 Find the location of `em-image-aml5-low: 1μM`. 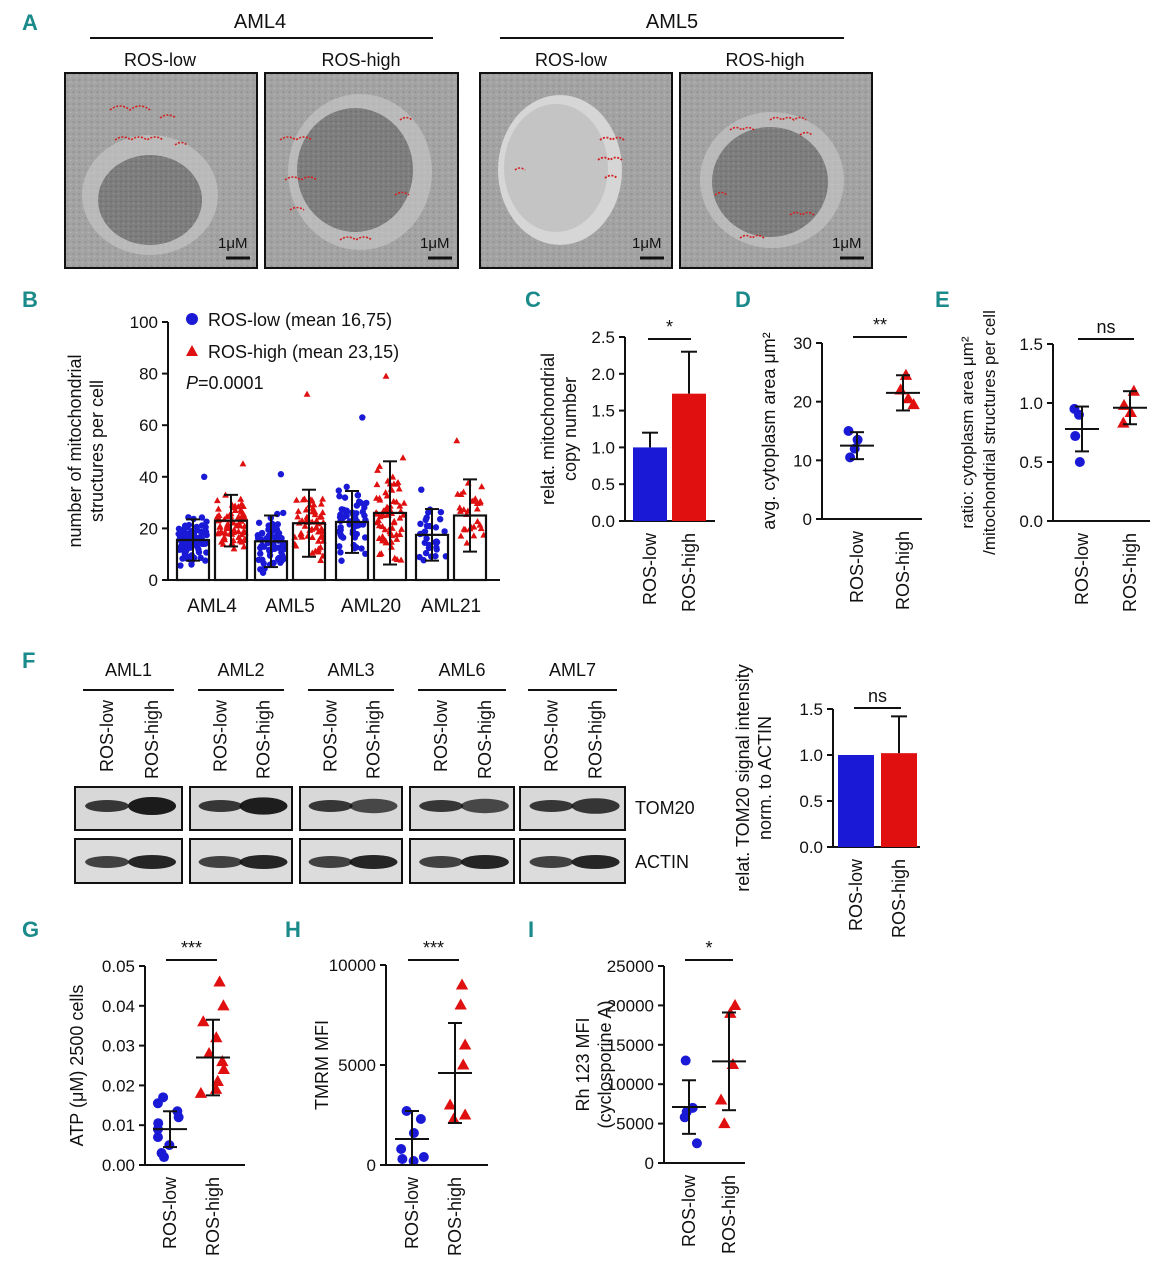

em-image-aml5-low: 1μM is located at coordinates (576, 170).